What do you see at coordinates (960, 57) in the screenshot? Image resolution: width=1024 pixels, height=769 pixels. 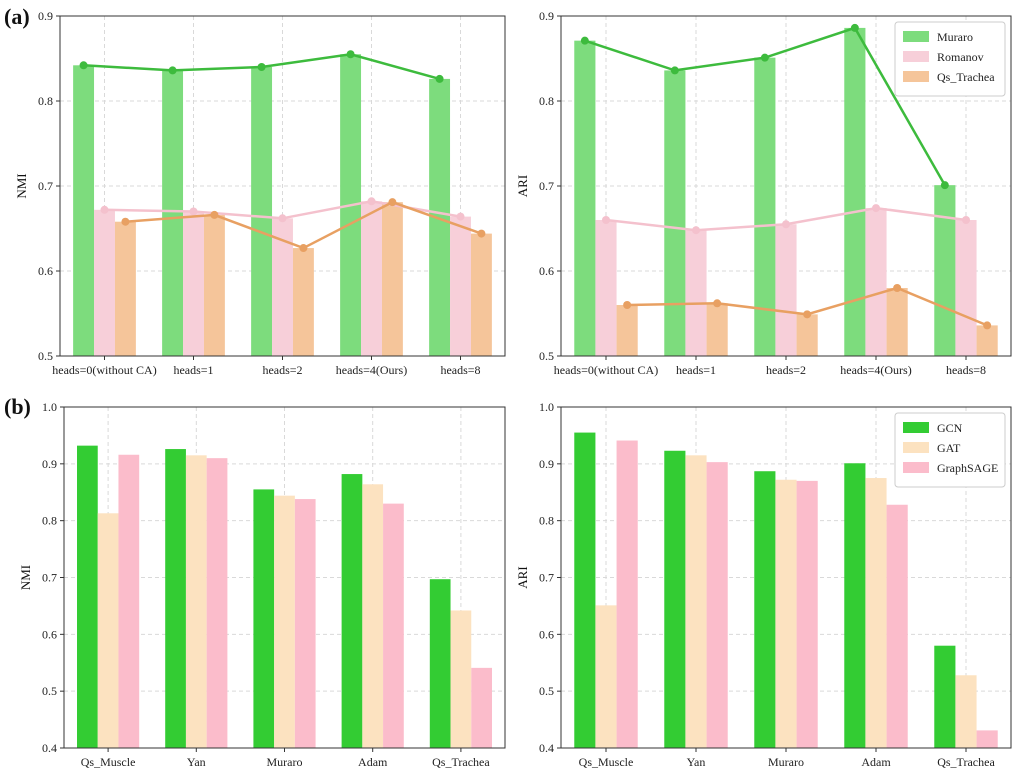 I see `legend-label-Romanov: Romanov` at bounding box center [960, 57].